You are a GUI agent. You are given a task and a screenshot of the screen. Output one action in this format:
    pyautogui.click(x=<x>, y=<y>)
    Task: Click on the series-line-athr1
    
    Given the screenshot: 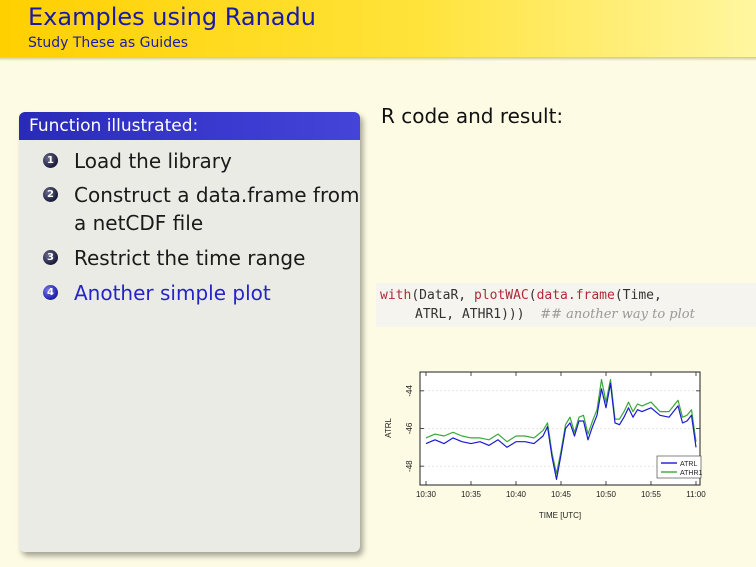 What is the action you would take?
    pyautogui.click(x=561, y=426)
    